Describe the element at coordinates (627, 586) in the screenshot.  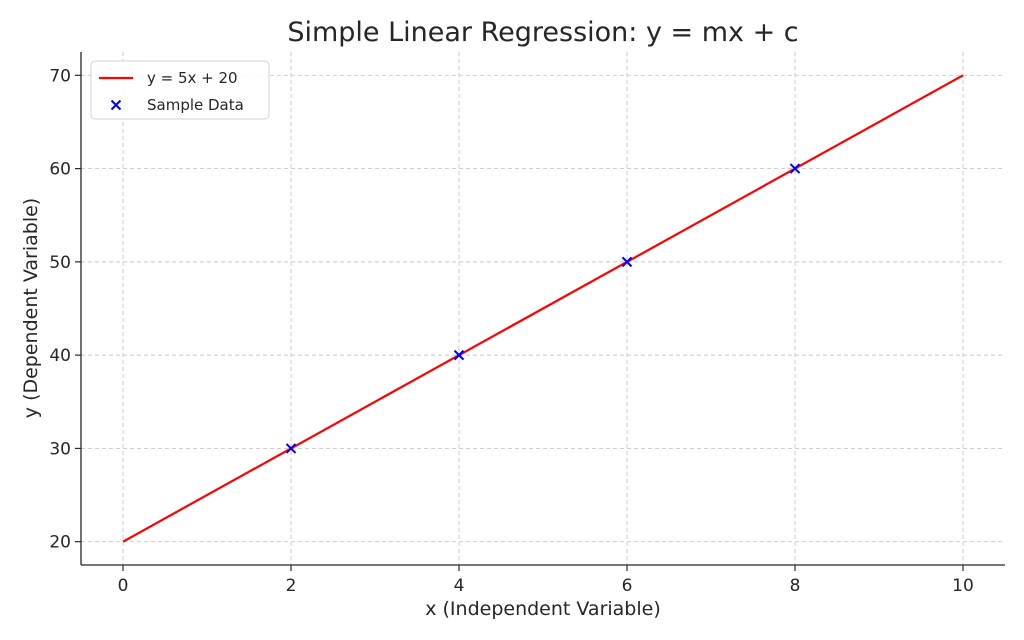
I see `x-tick-label: 6` at that location.